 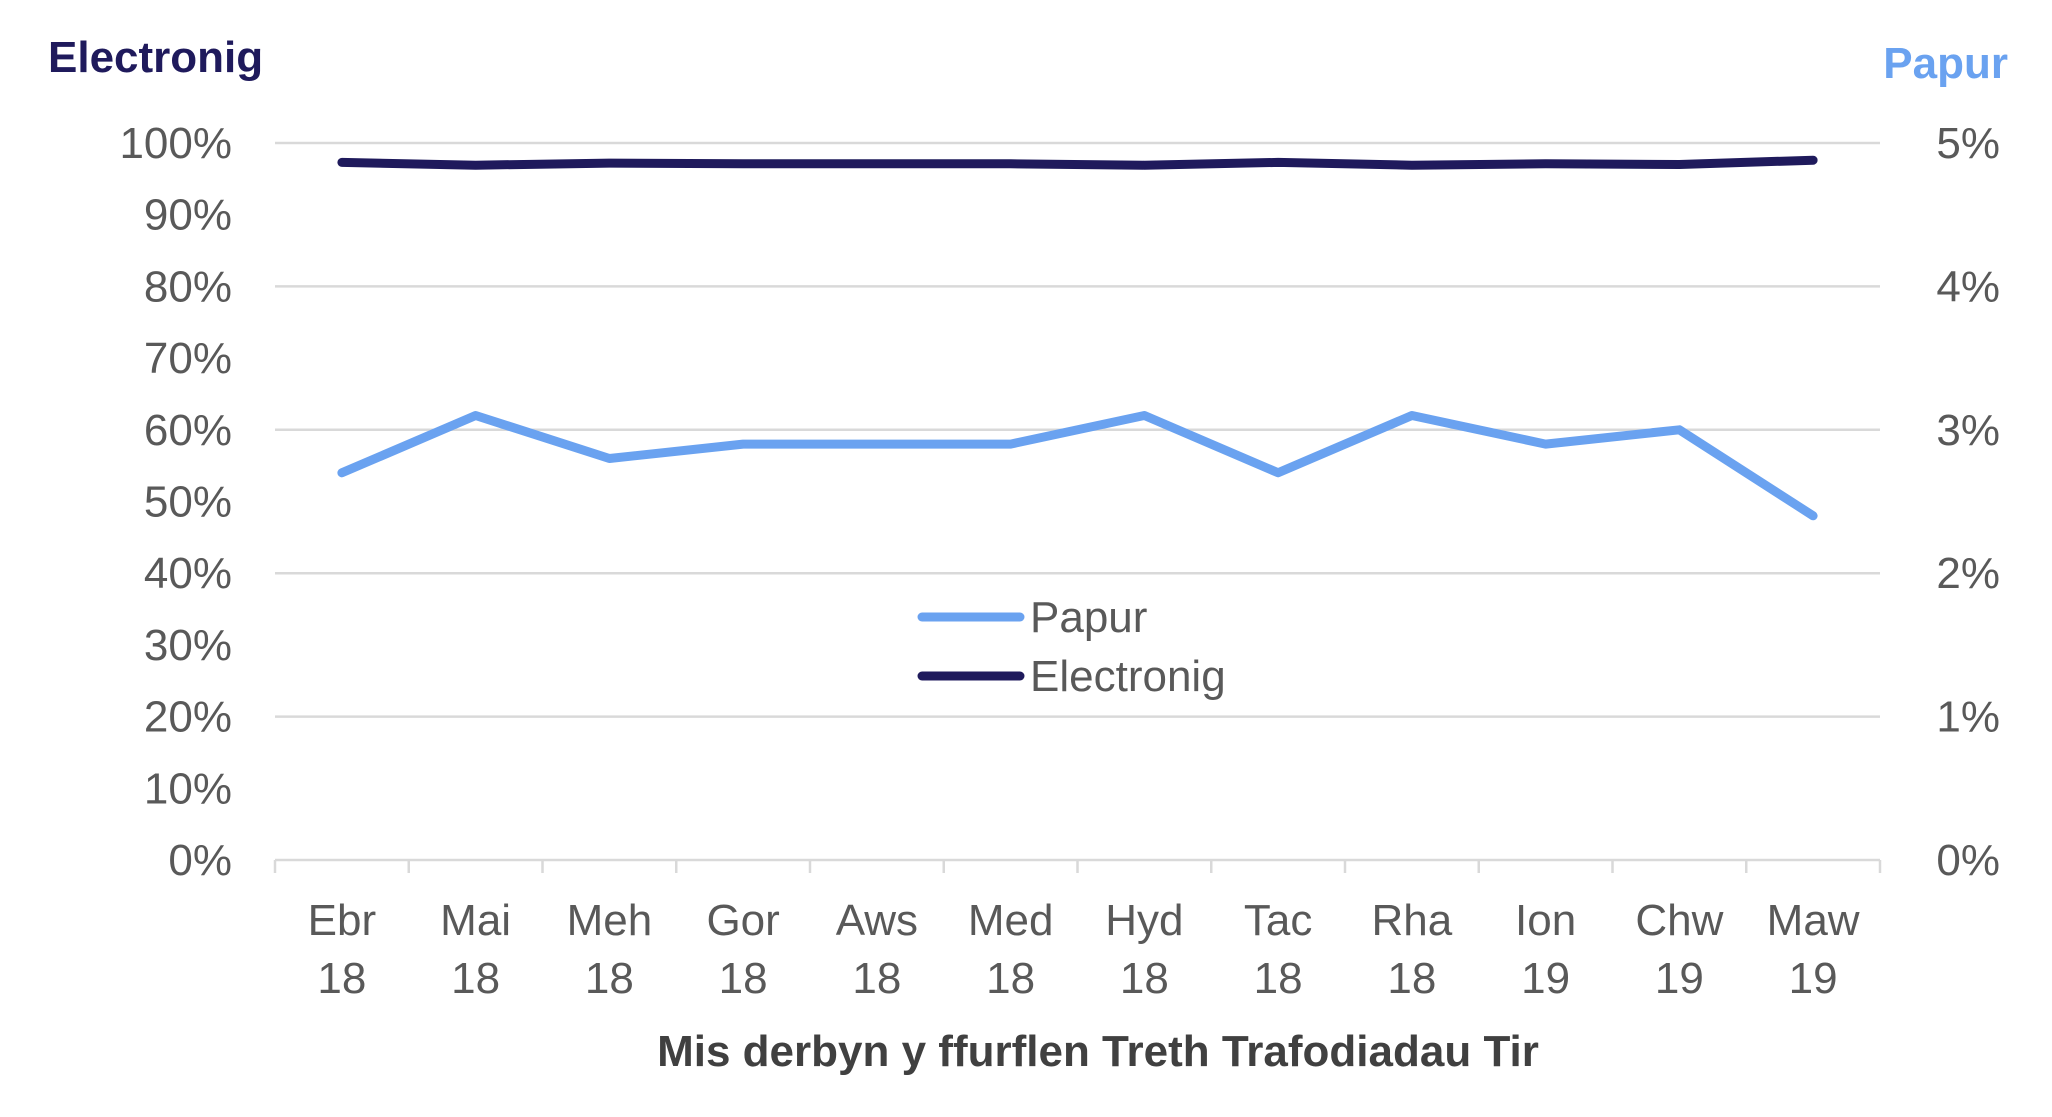 What do you see at coordinates (1968, 143) in the screenshot?
I see `right-tick-label: 5%` at bounding box center [1968, 143].